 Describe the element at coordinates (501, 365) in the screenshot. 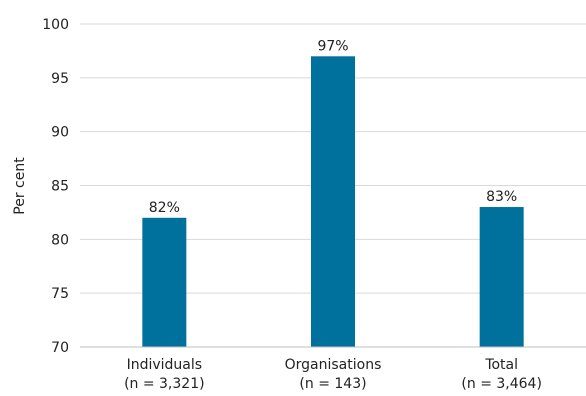

I see `x-category-label: Total` at that location.